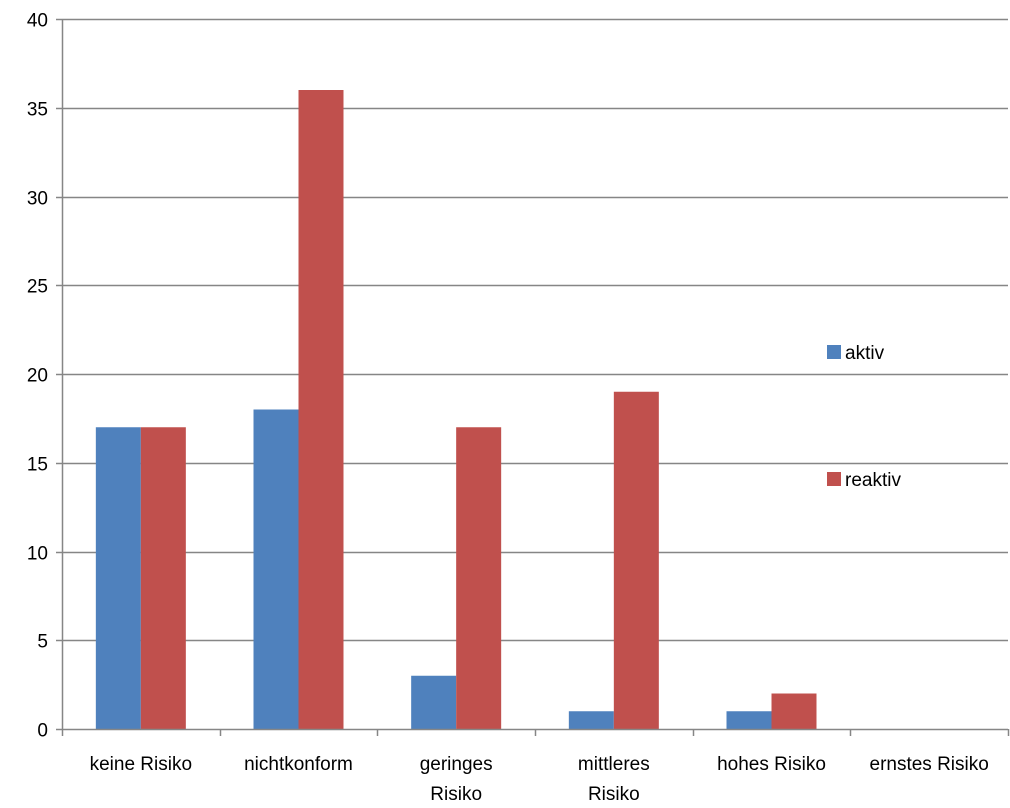  I want to click on x-tick-label: mittleres Risiko, so click(614, 779).